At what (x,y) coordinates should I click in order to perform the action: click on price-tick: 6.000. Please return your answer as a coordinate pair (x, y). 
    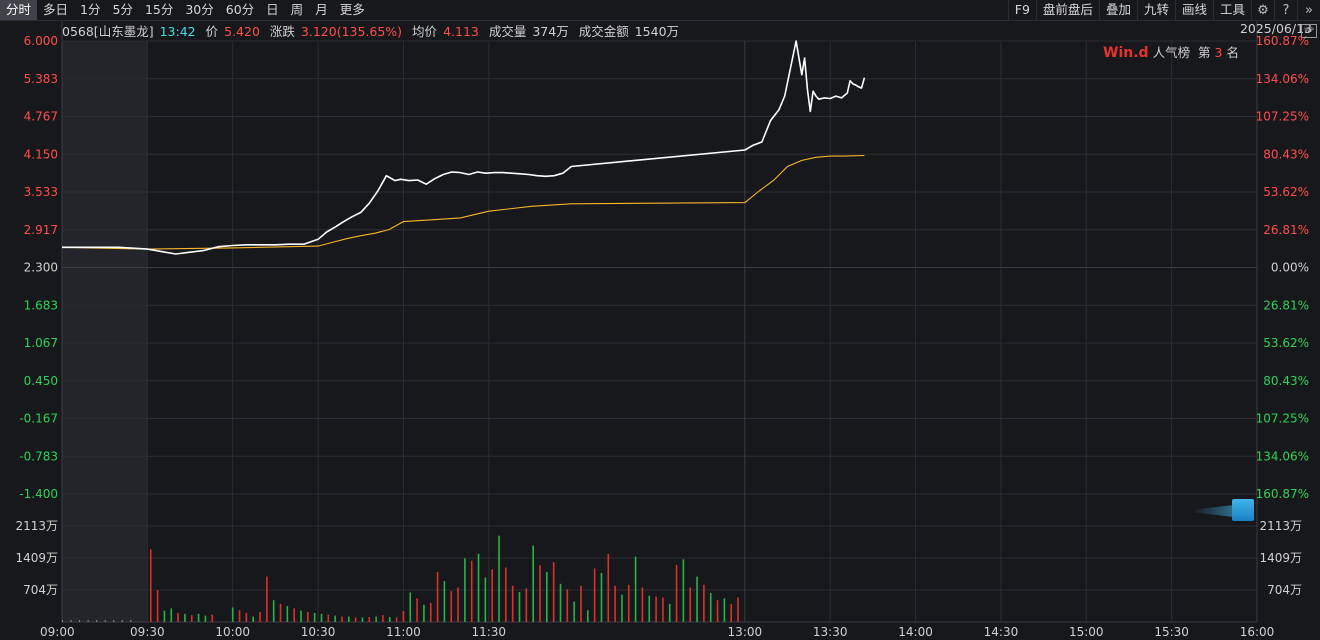
    Looking at the image, I should click on (41, 41).